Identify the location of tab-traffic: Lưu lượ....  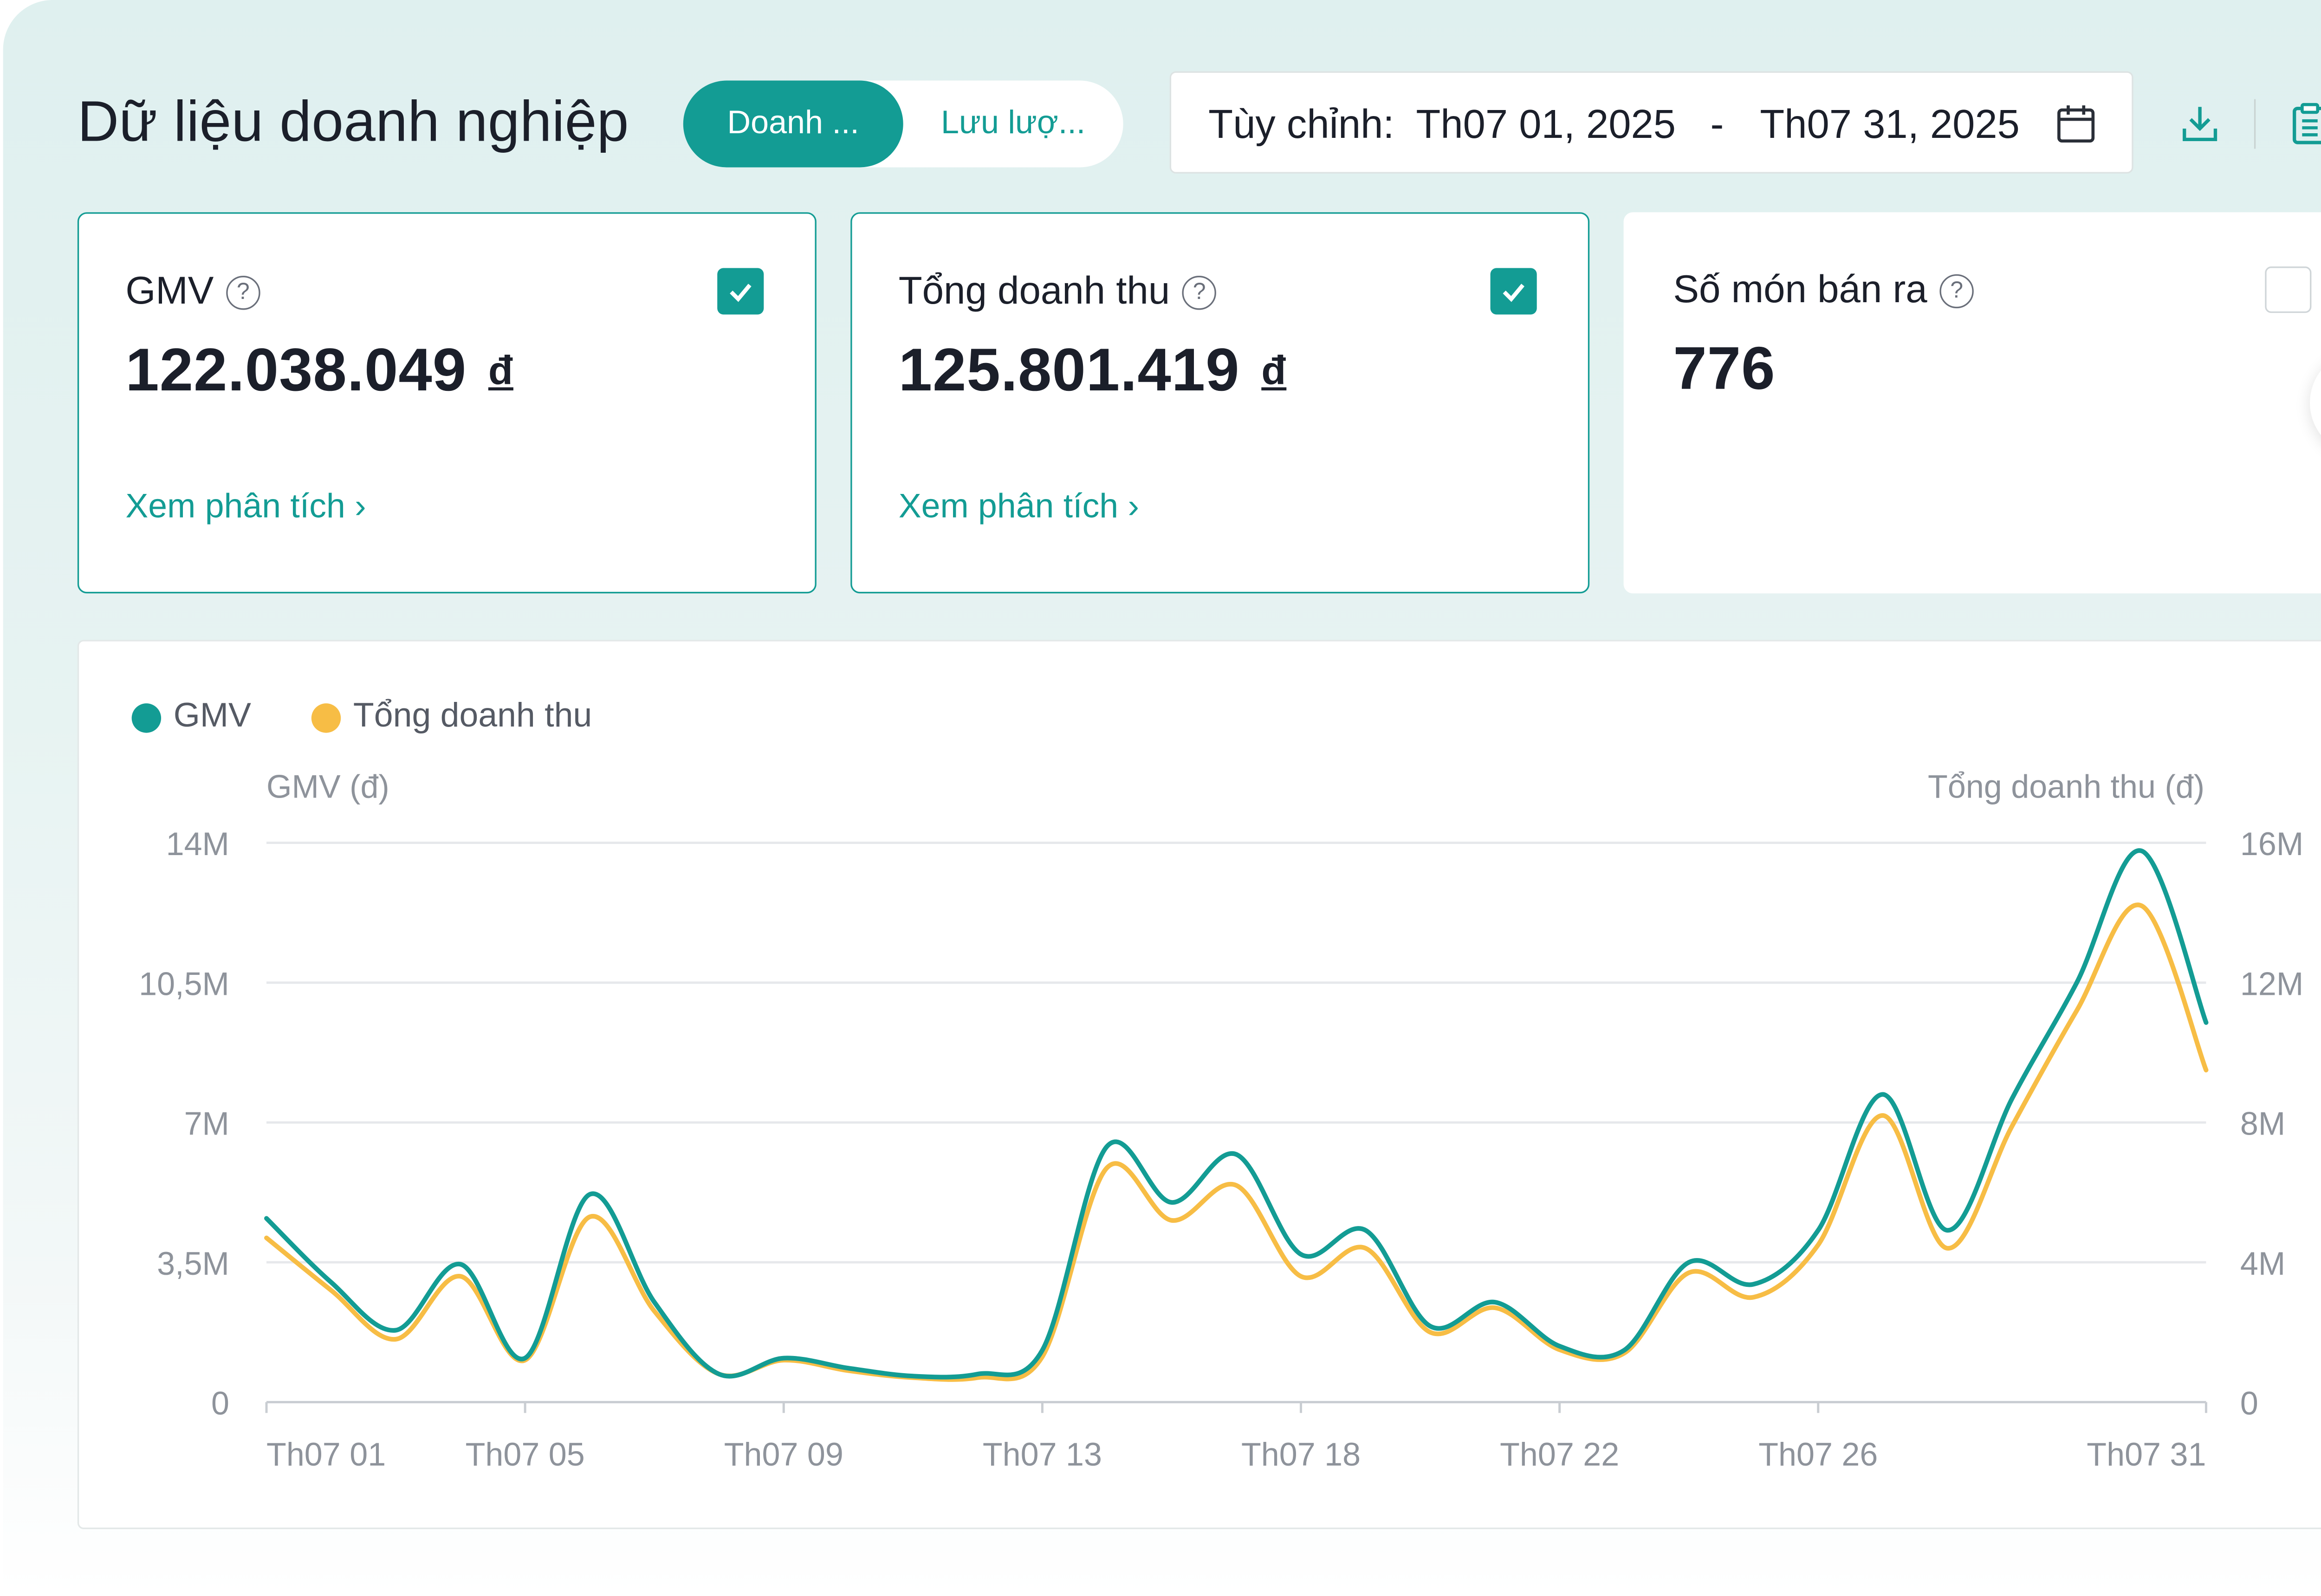
(1014, 123).